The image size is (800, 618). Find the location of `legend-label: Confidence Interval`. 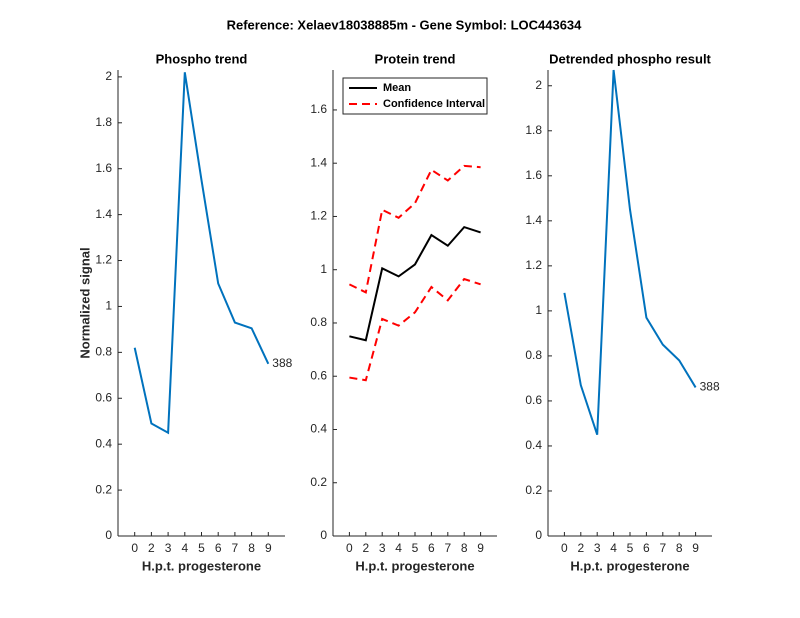

legend-label: Confidence Interval is located at coordinates (434, 104).